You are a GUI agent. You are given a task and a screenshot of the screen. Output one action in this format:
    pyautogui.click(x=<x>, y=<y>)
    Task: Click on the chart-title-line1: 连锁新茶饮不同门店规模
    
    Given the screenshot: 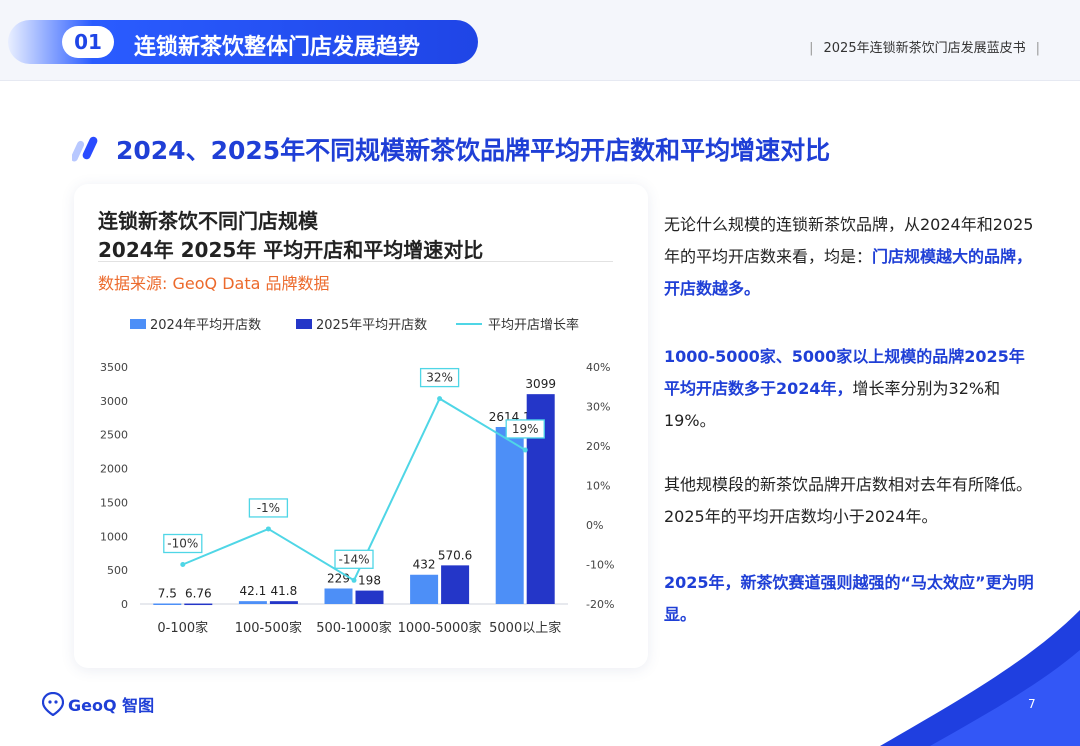 What is the action you would take?
    pyautogui.click(x=208, y=221)
    